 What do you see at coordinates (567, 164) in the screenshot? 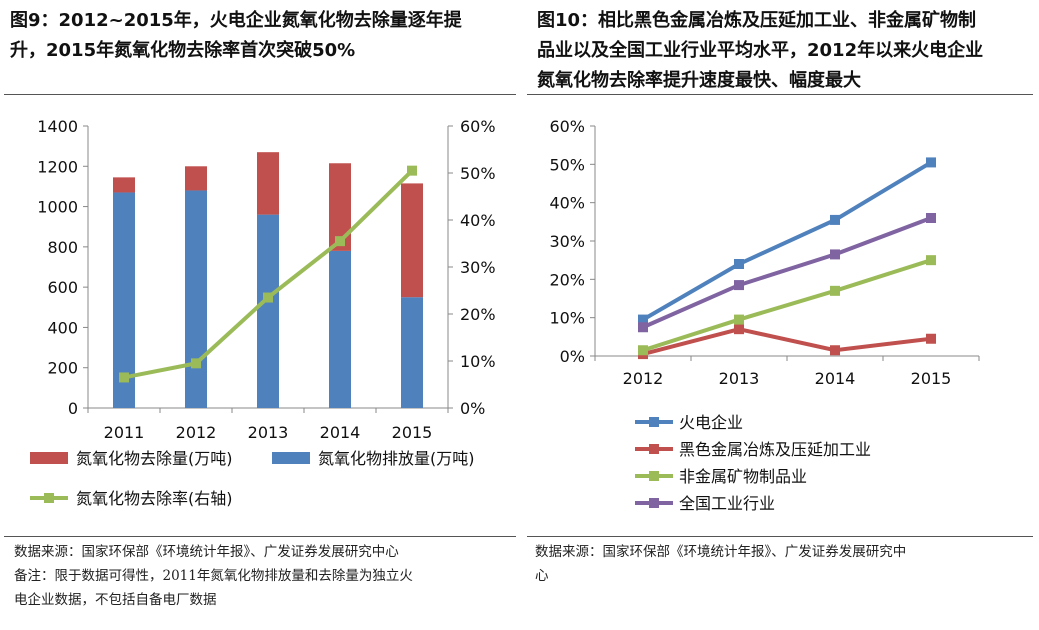
I see `y-tick-label: 50%` at bounding box center [567, 164].